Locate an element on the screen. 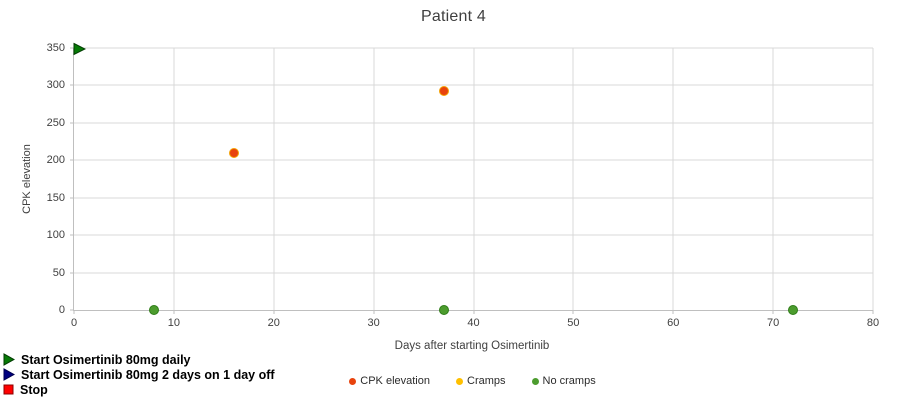 This screenshot has height=405, width=907. x-tick-label: 80 is located at coordinates (873, 323).